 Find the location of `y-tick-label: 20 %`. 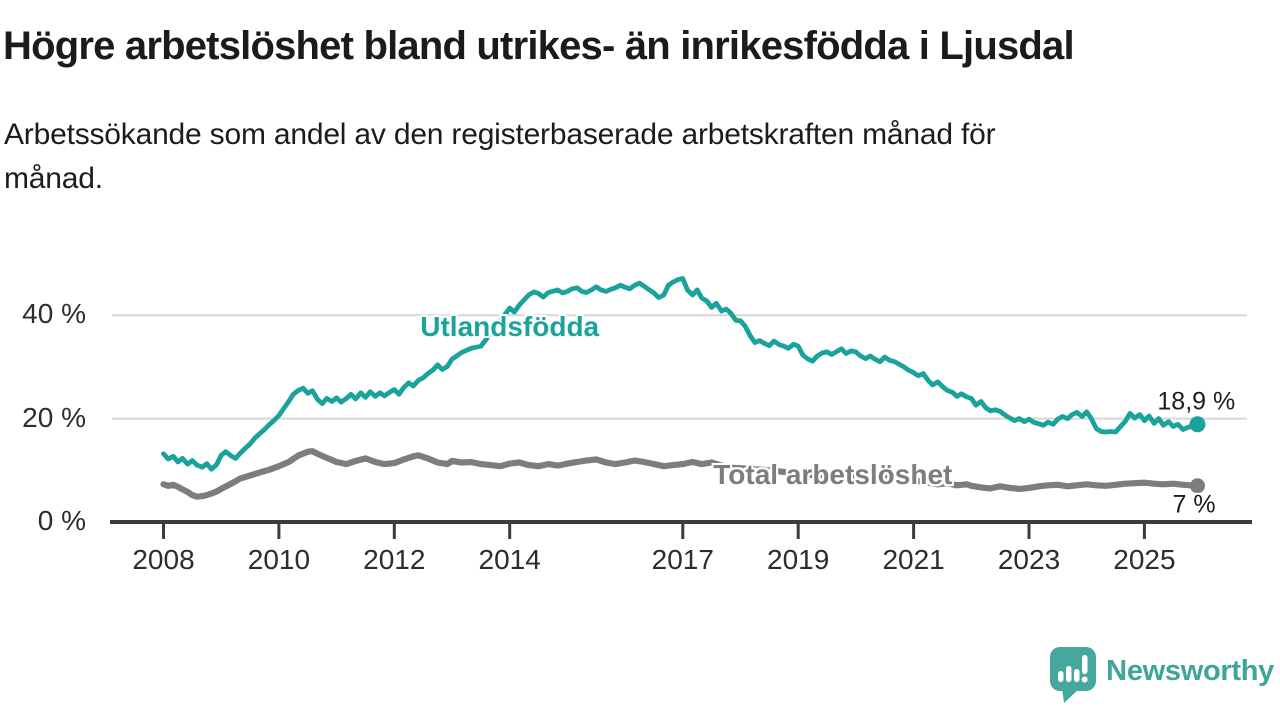

y-tick-label: 20 % is located at coordinates (54, 417).